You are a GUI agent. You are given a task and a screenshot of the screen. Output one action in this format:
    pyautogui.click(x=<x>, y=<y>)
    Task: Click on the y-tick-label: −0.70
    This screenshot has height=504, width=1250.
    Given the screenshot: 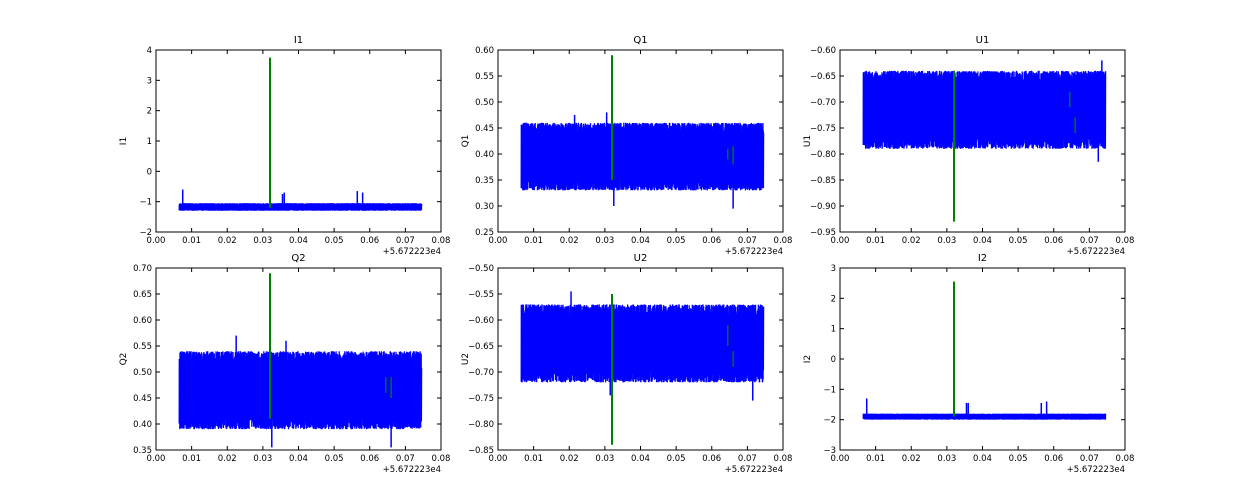 What is the action you would take?
    pyautogui.click(x=481, y=373)
    